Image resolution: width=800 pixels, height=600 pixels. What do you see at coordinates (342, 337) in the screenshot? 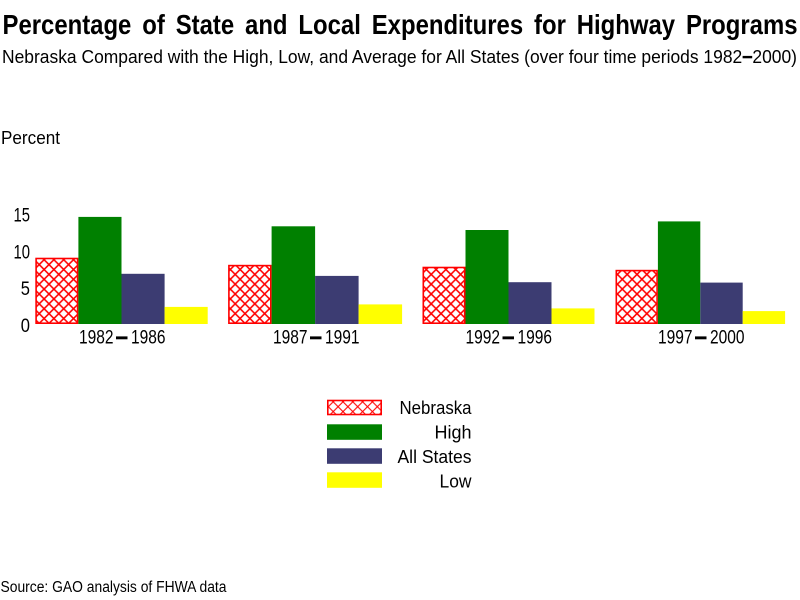
I see `svg-text: 1991` at bounding box center [342, 337].